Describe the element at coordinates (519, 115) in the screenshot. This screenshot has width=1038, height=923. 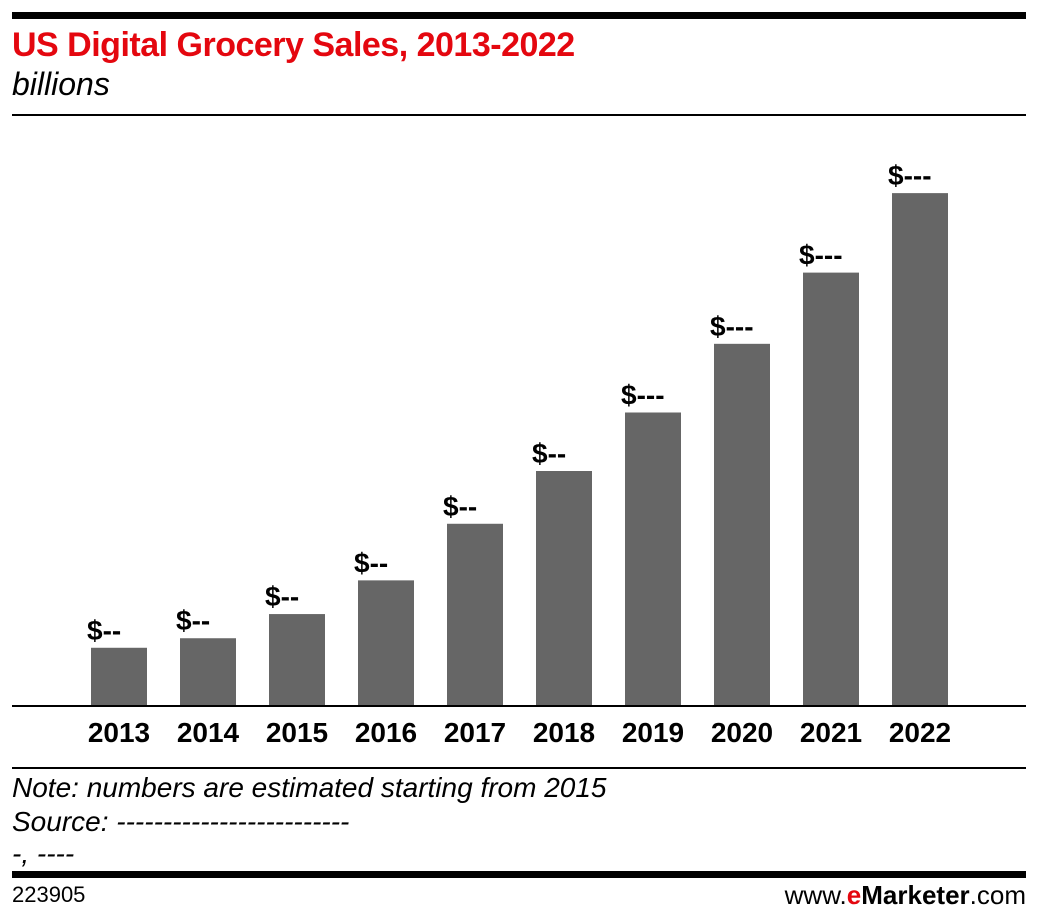
I see `header-rule` at that location.